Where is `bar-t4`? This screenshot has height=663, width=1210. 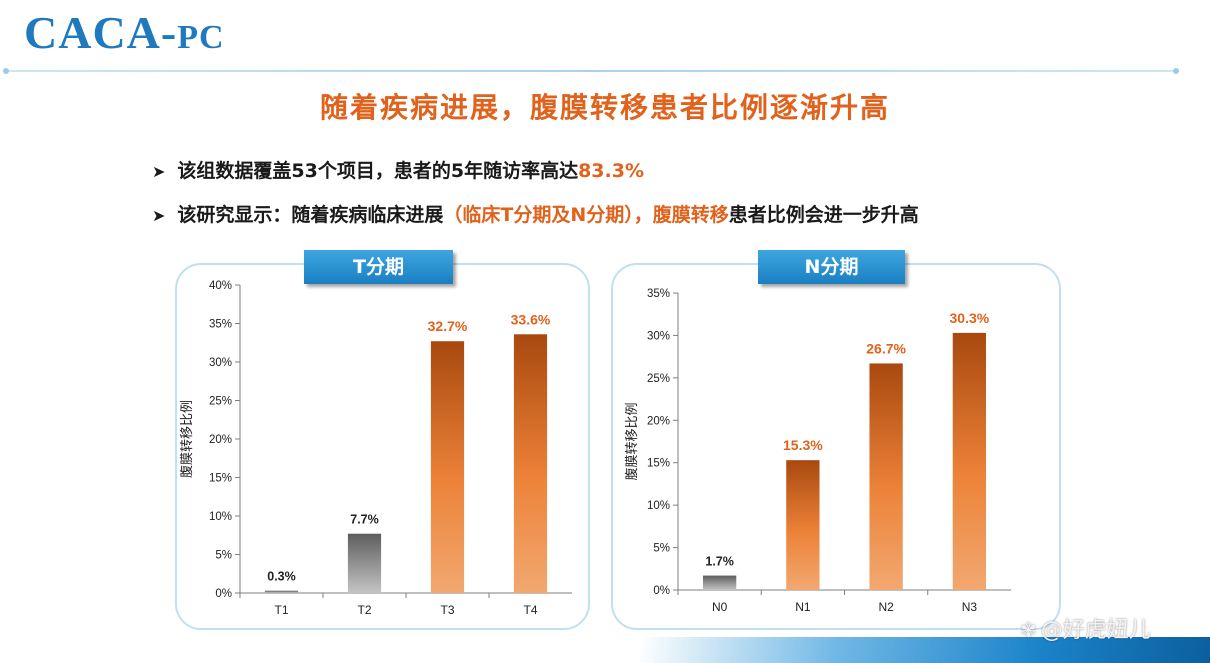 bar-t4 is located at coordinates (530, 463).